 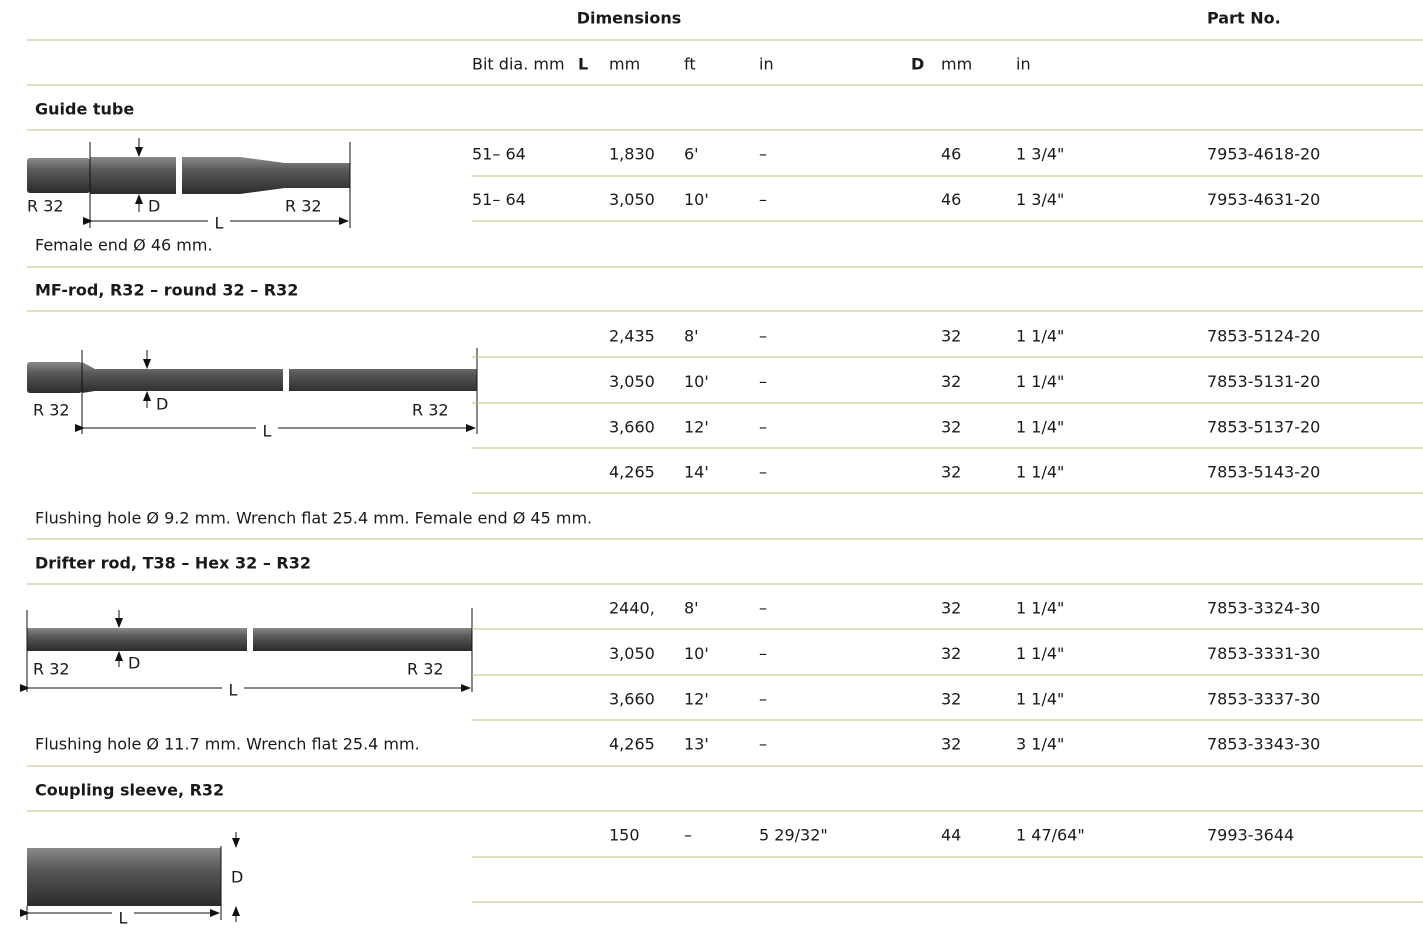 What do you see at coordinates (629, 18) in the screenshot?
I see `dimensions-header: Dimensions` at bounding box center [629, 18].